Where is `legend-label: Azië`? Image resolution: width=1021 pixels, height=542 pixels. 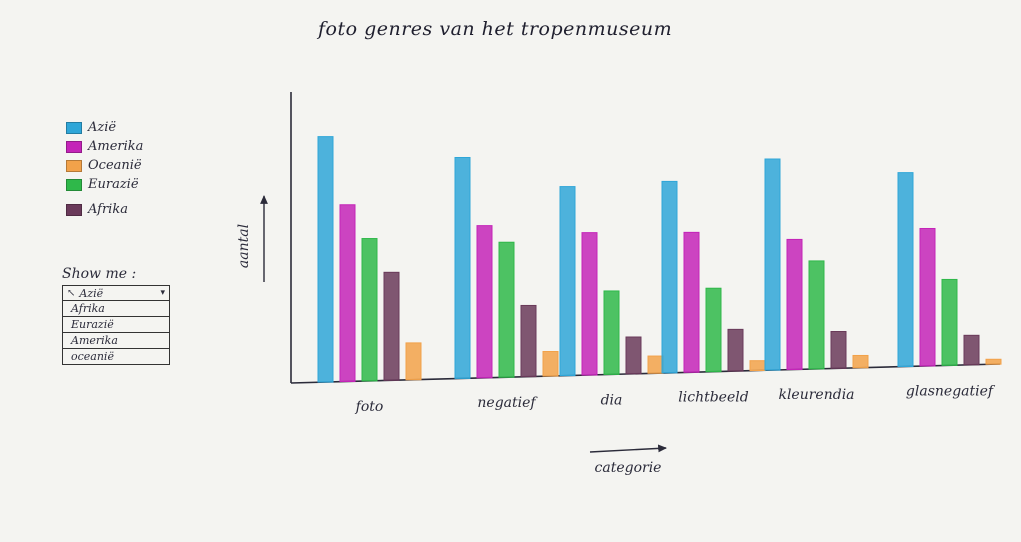 legend-label: Azië is located at coordinates (102, 127).